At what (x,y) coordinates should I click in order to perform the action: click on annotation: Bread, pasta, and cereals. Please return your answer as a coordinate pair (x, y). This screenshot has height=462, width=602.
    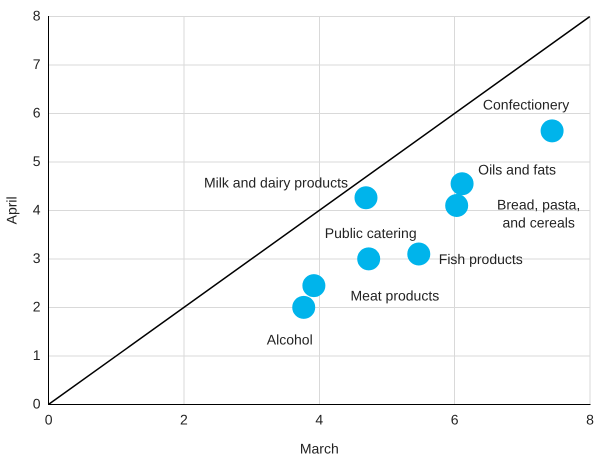
    Looking at the image, I should click on (538, 213).